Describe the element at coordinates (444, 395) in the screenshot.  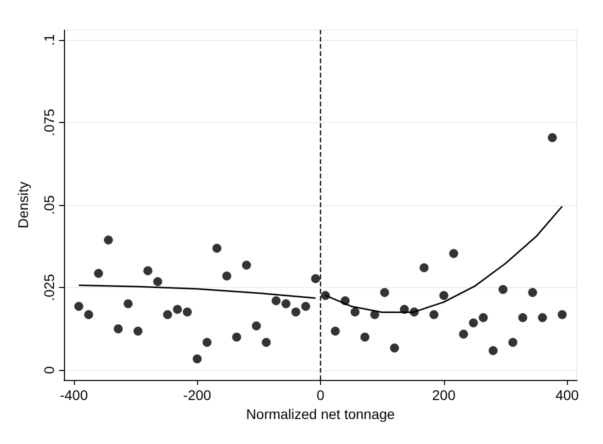
I see `x-tick-label: 200` at that location.